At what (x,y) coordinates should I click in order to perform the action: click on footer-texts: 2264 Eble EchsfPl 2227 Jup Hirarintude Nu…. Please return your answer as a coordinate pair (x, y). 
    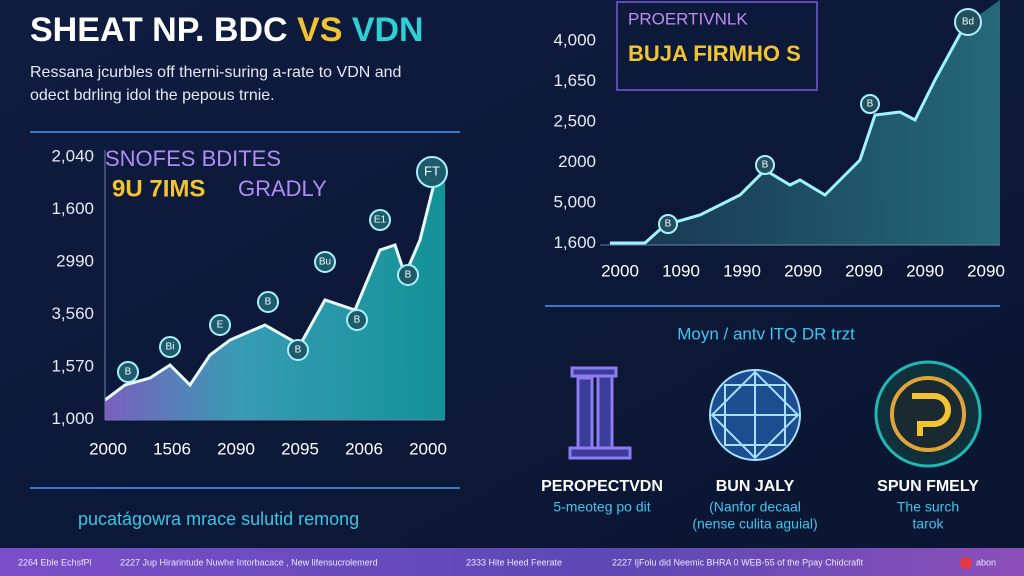
    Looking at the image, I should click on (507, 562).